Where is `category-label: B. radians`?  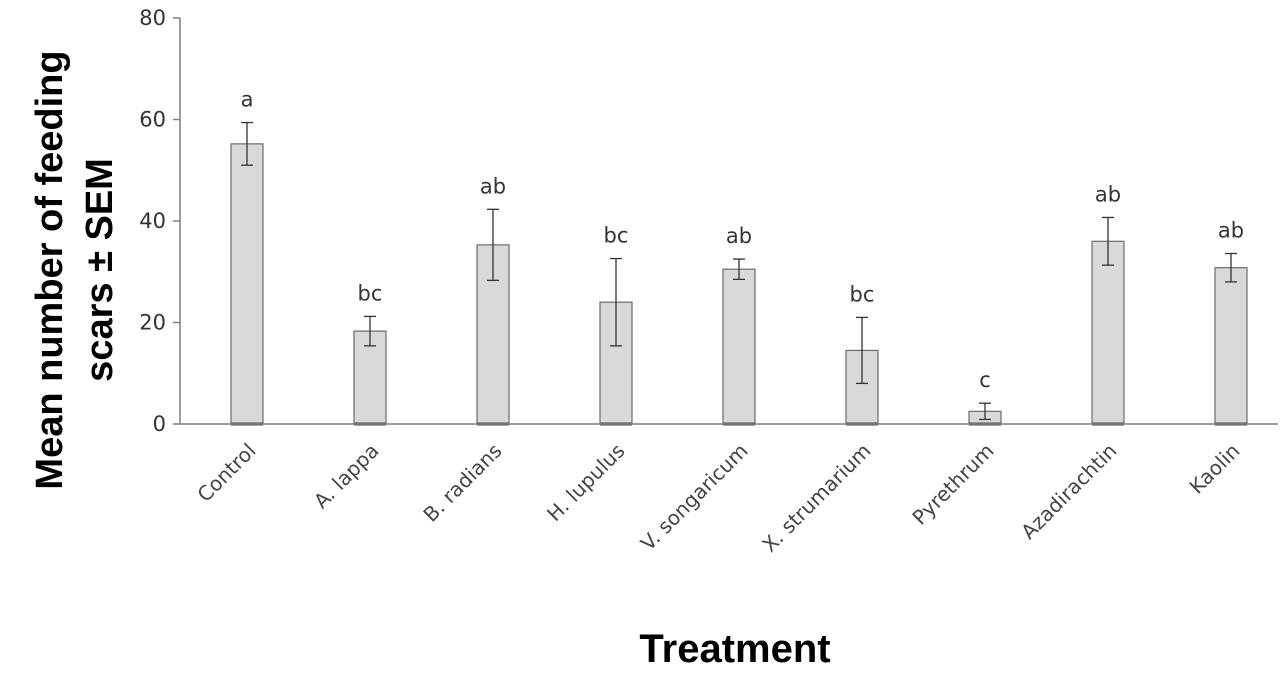
category-label: B. radians is located at coordinates (462, 483).